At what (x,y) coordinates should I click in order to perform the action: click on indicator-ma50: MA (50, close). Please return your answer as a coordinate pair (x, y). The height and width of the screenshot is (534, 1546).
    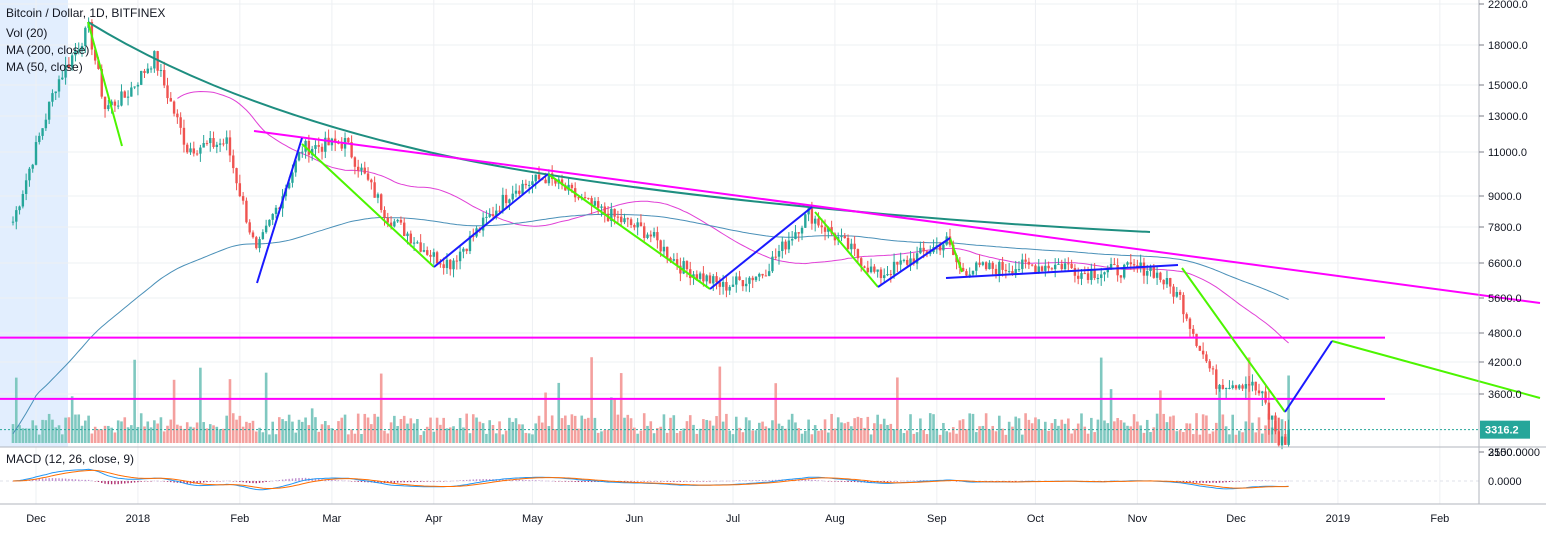
    Looking at the image, I should click on (44, 67).